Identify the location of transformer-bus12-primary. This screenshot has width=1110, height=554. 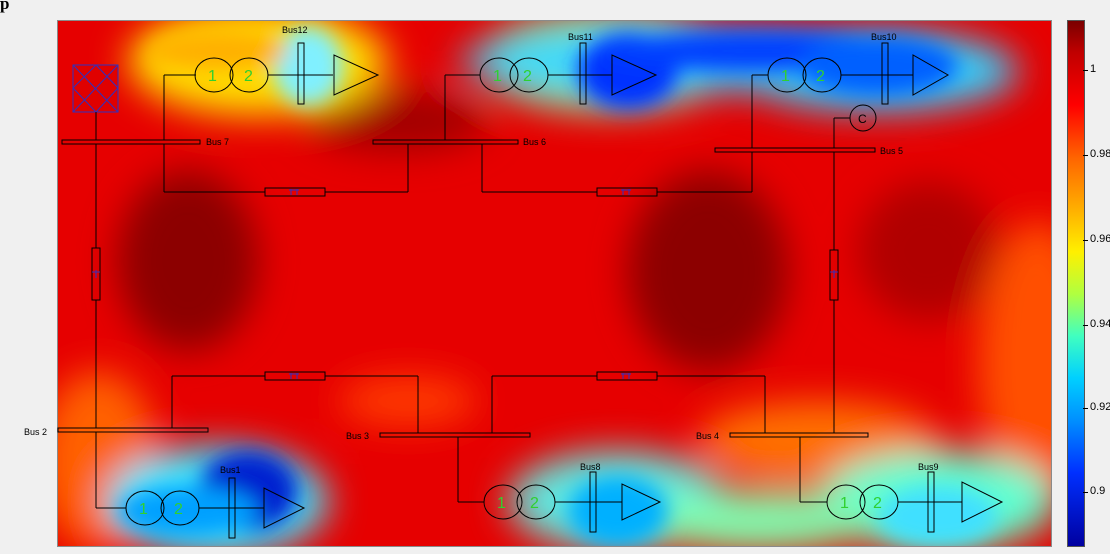
(214, 75).